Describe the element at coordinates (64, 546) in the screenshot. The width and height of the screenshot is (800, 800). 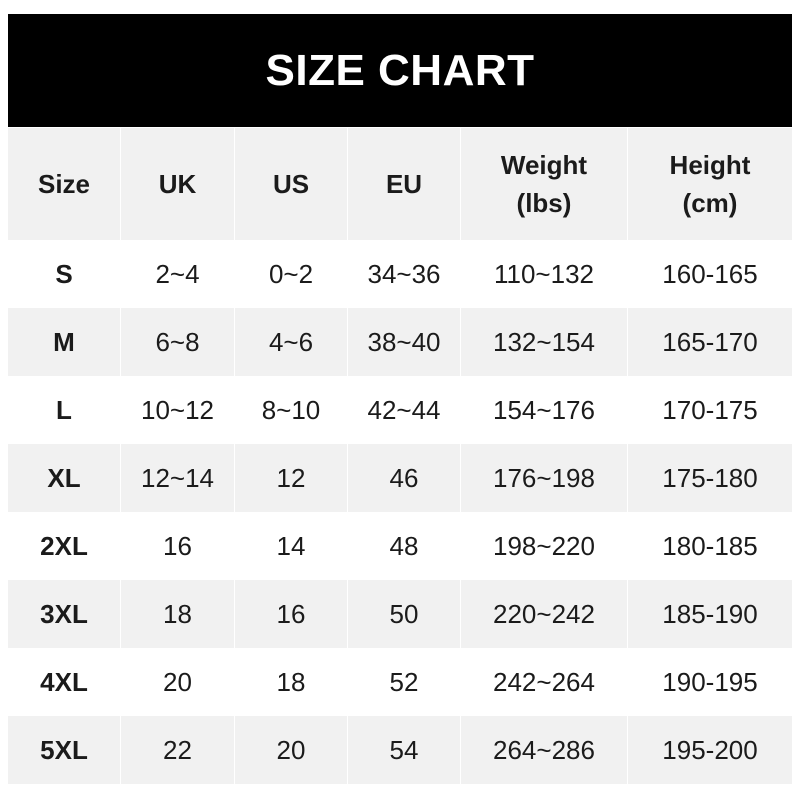
I see `size-label-cell: 2XL` at that location.